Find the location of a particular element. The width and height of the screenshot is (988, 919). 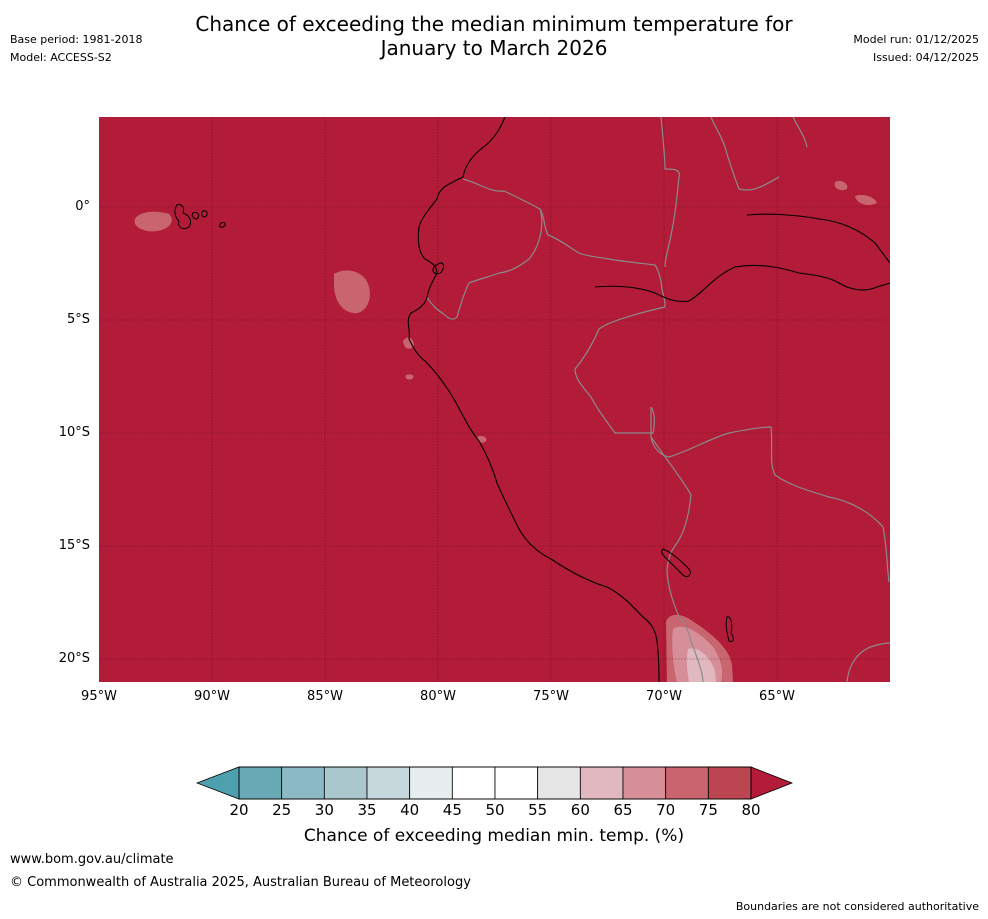

ecuador-peru-border is located at coordinates (484, 264).